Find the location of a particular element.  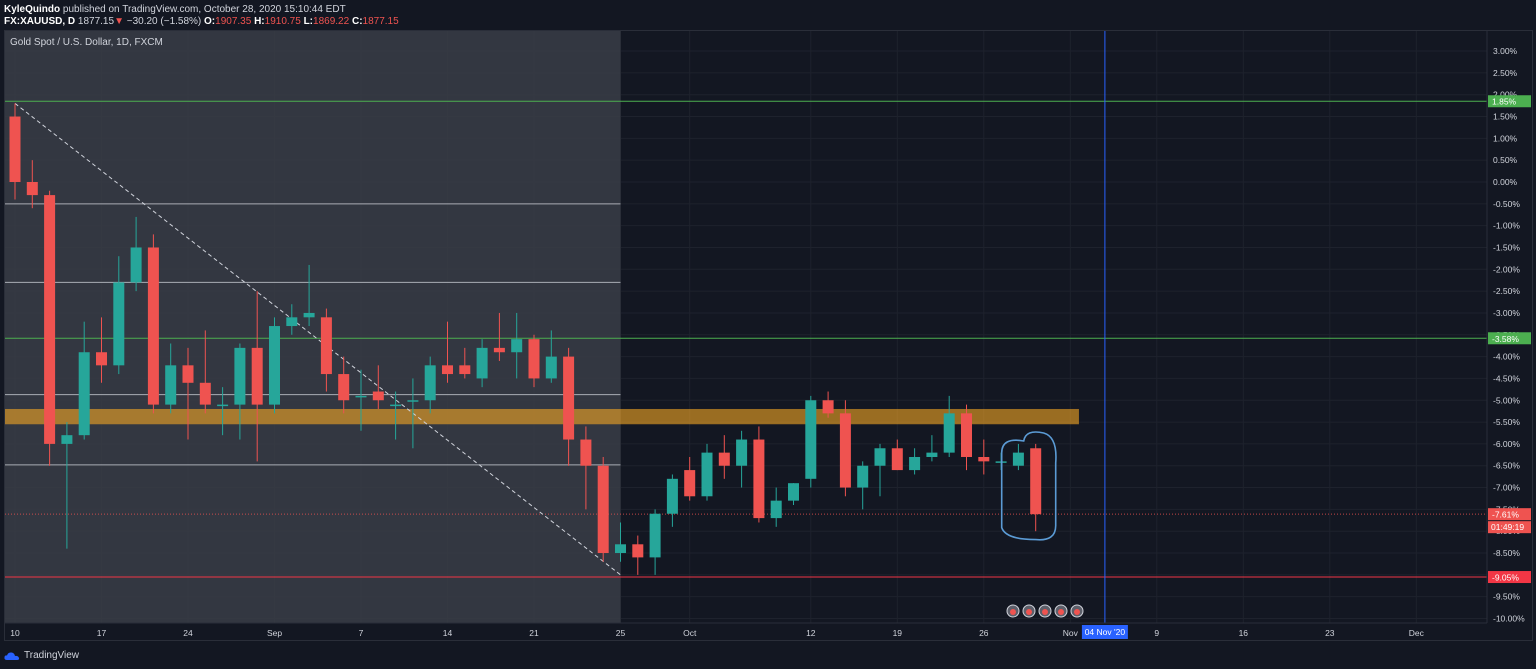

current-date-tag: 04 Nov '20 is located at coordinates (1105, 632).